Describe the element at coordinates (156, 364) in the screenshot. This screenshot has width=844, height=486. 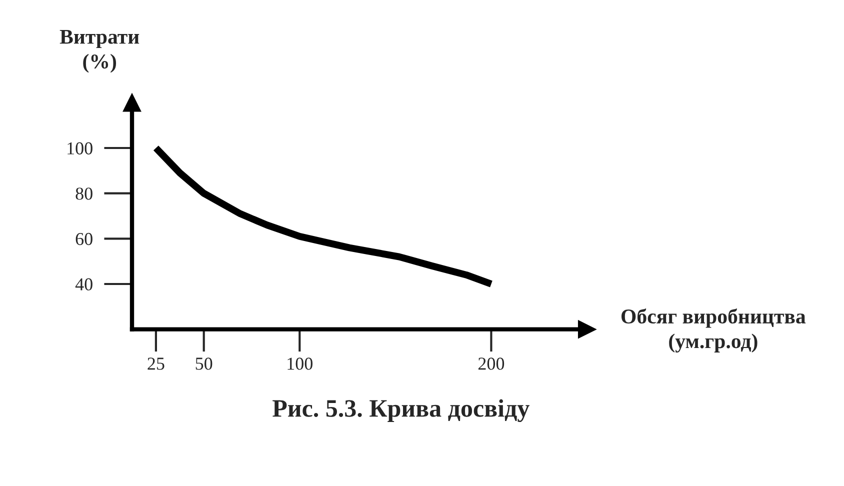
I see `x-tick-label: 25` at that location.